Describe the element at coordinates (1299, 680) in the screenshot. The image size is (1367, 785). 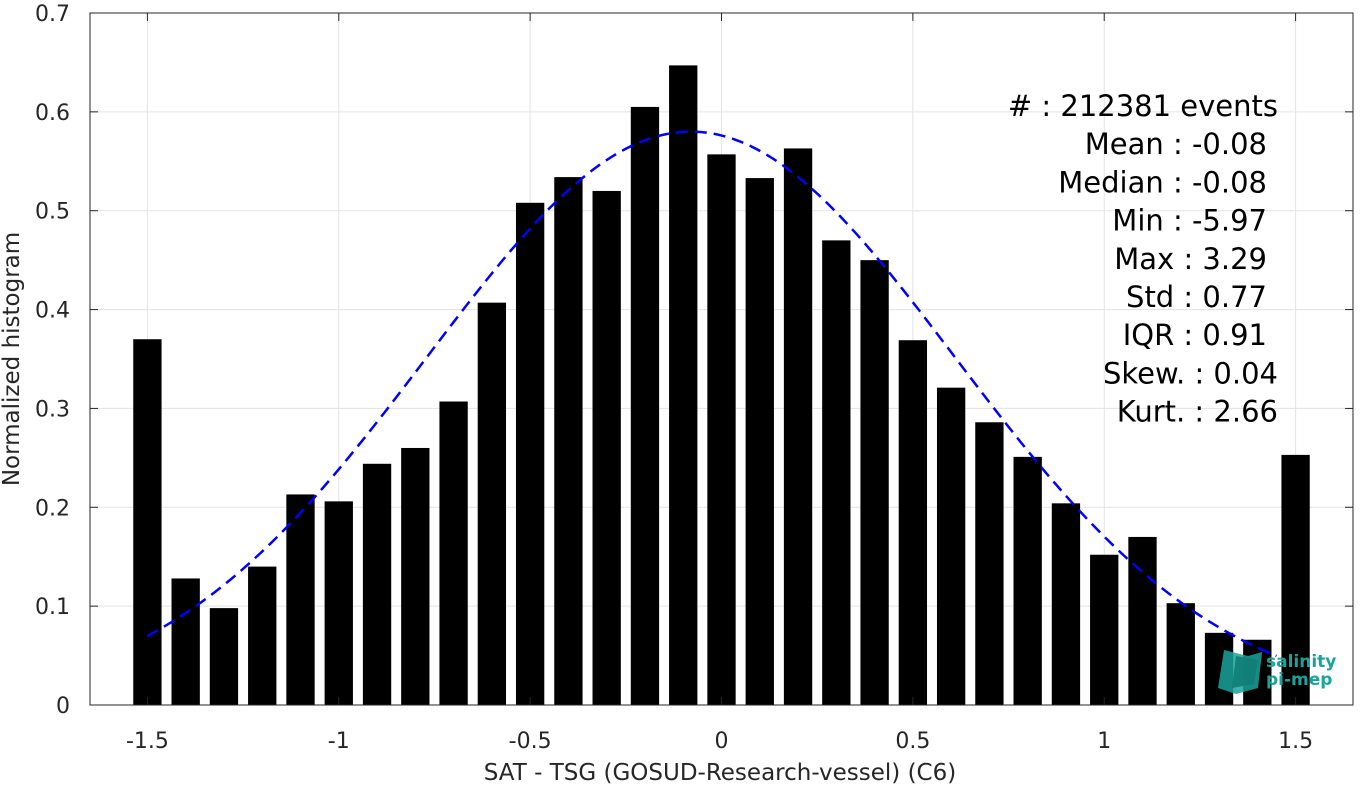
I see `logo-text-line2: pi-mep` at that location.